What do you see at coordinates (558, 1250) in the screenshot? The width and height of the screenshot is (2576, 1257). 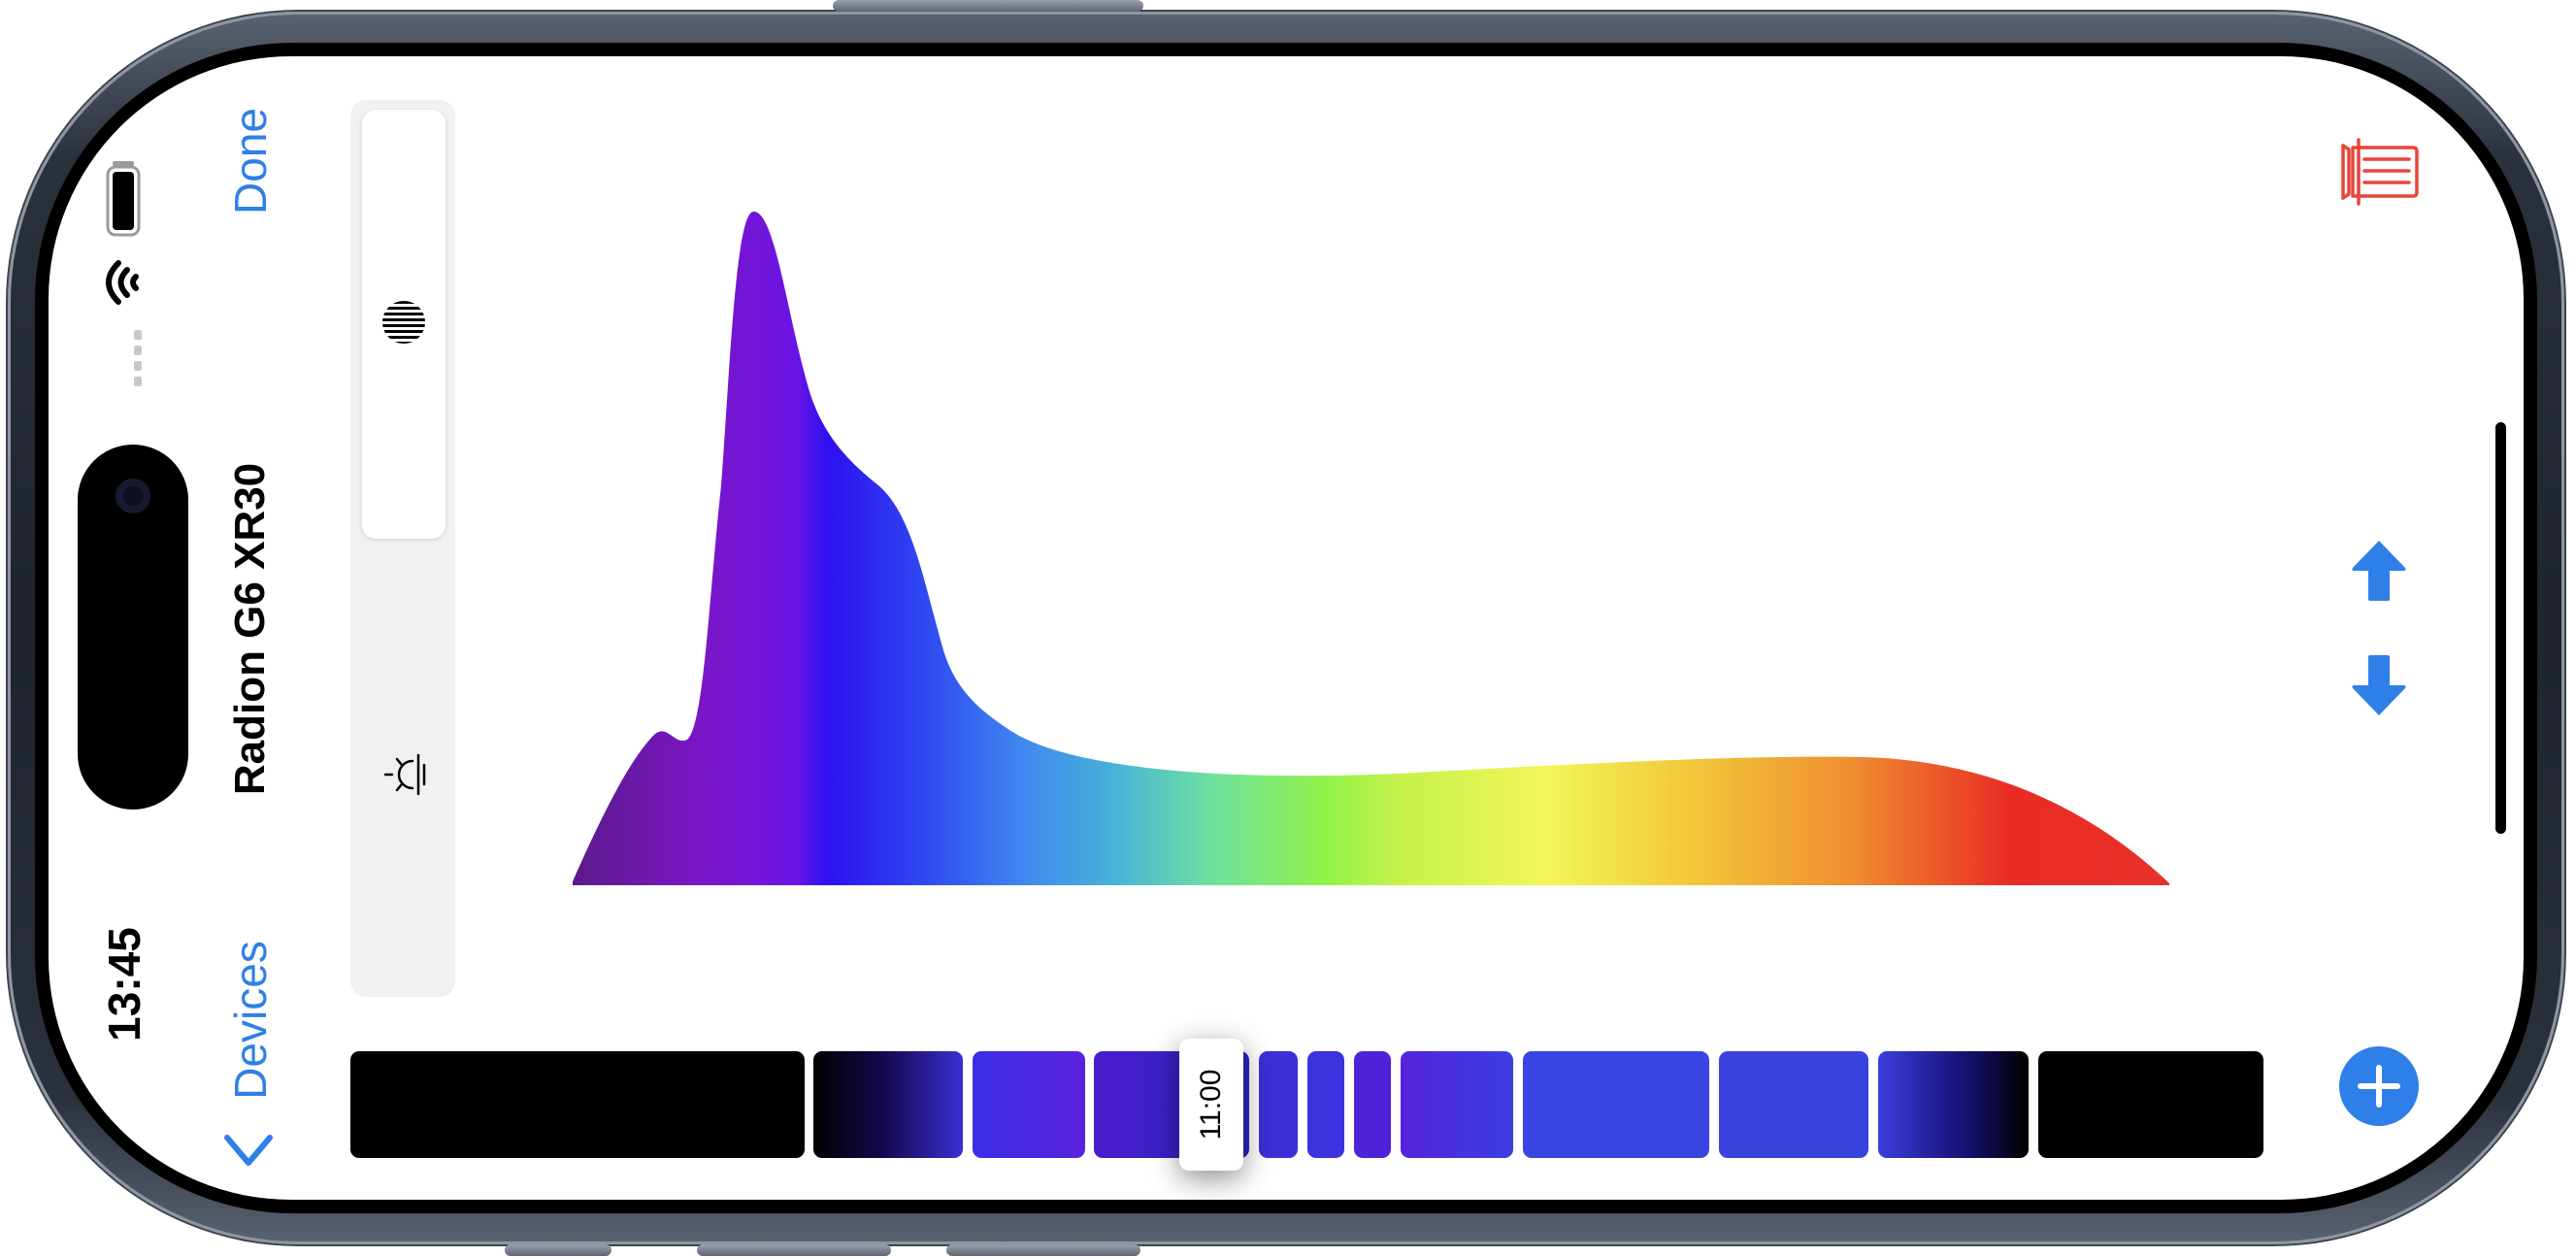 I see `action-button` at bounding box center [558, 1250].